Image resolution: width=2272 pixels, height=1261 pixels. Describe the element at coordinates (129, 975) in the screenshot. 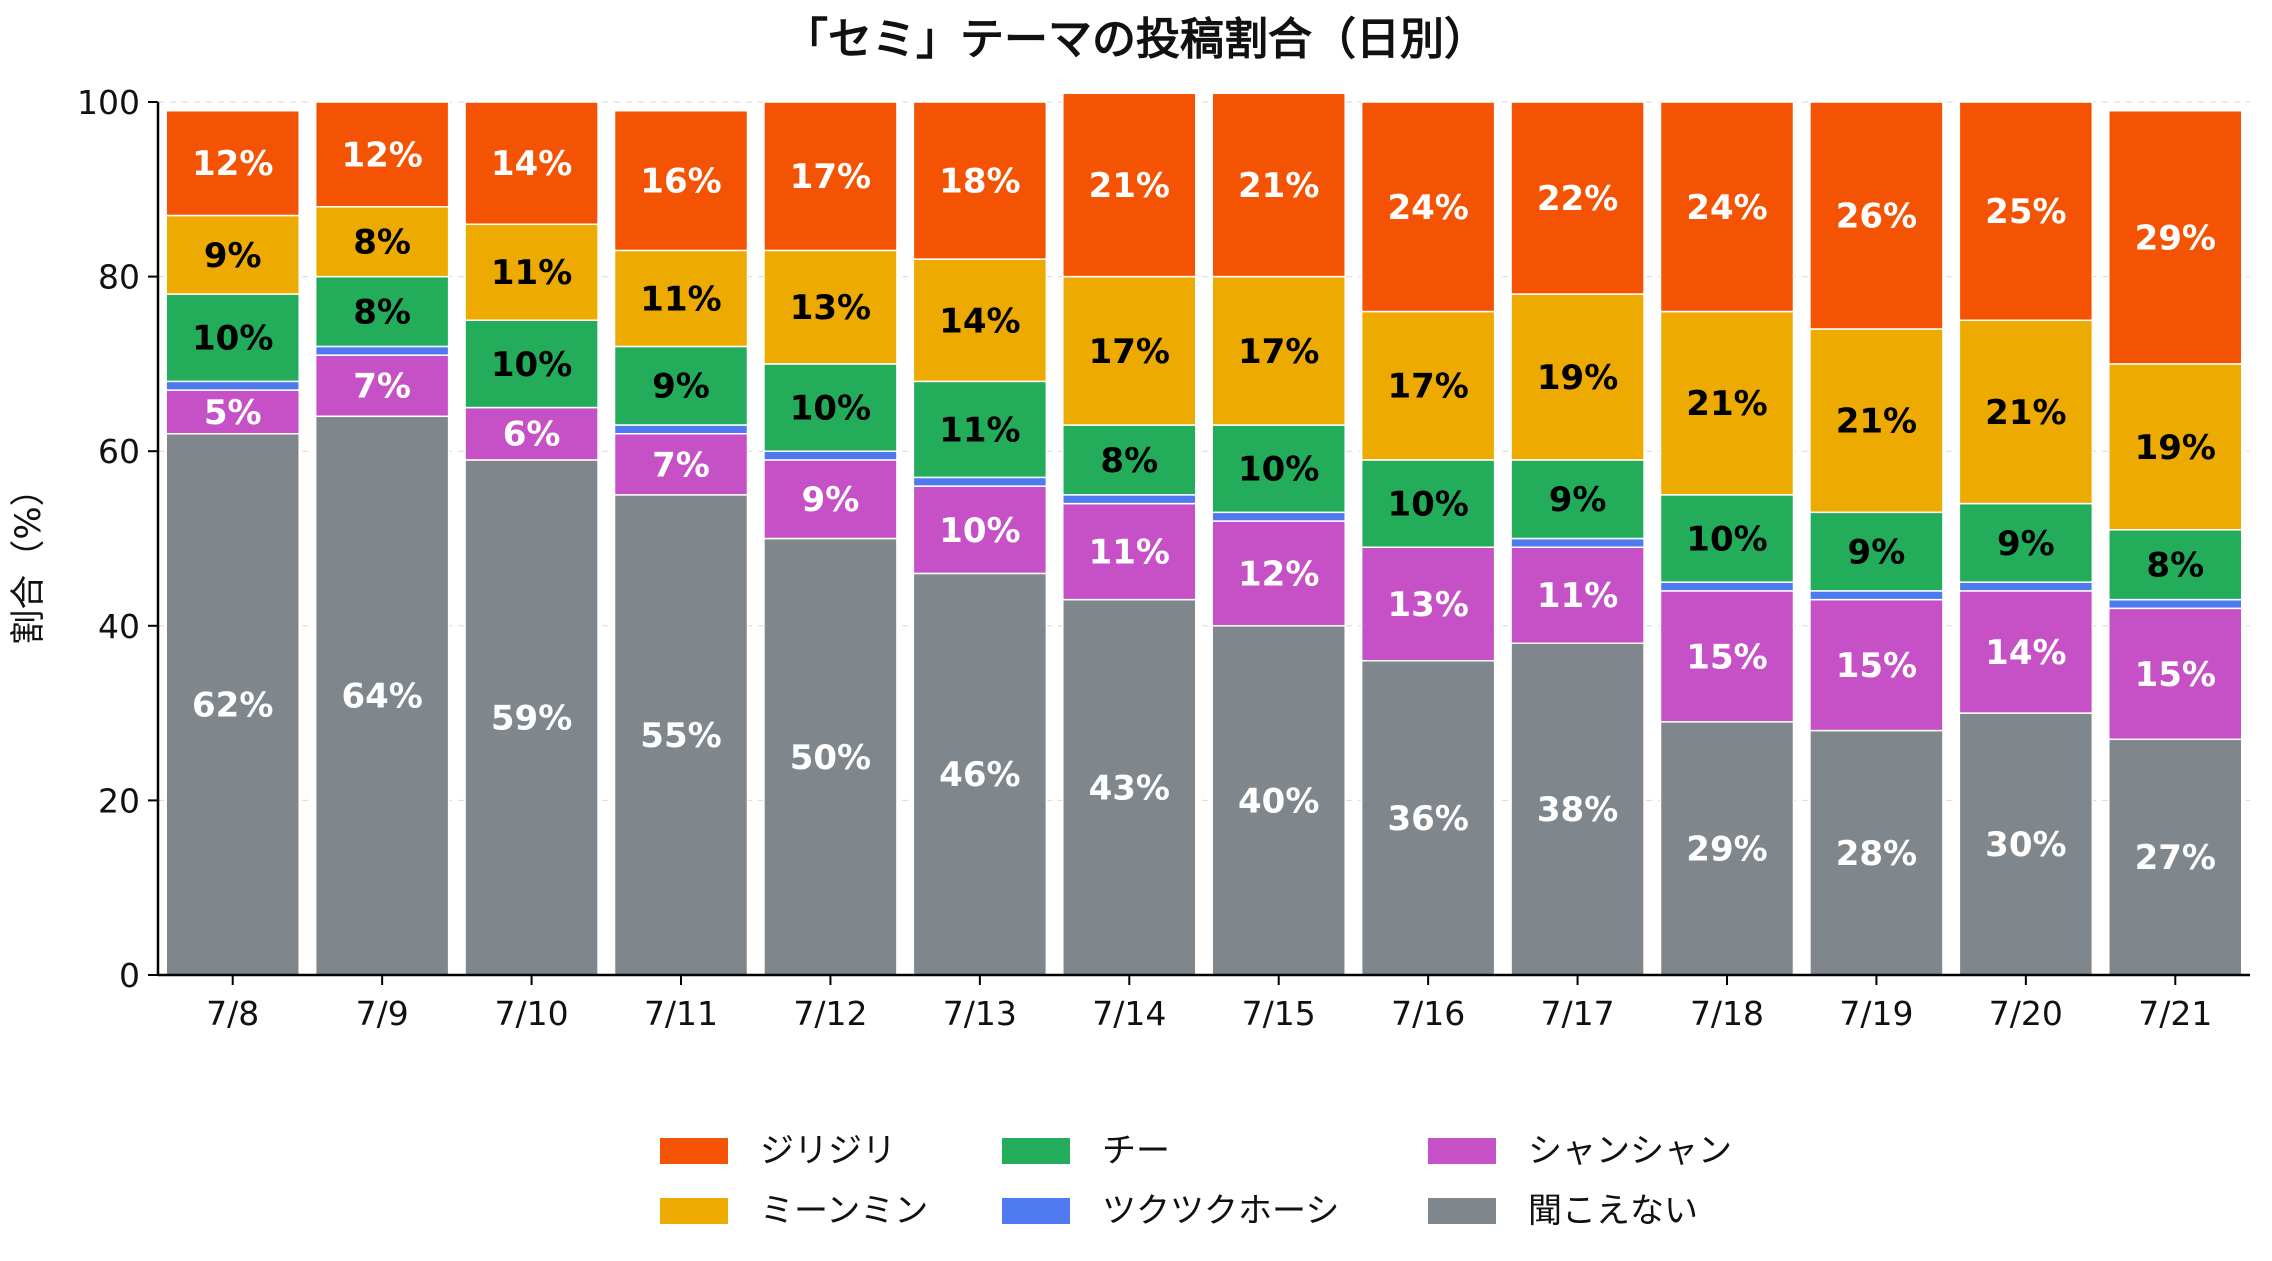

I see `y-tick-label: 0` at that location.